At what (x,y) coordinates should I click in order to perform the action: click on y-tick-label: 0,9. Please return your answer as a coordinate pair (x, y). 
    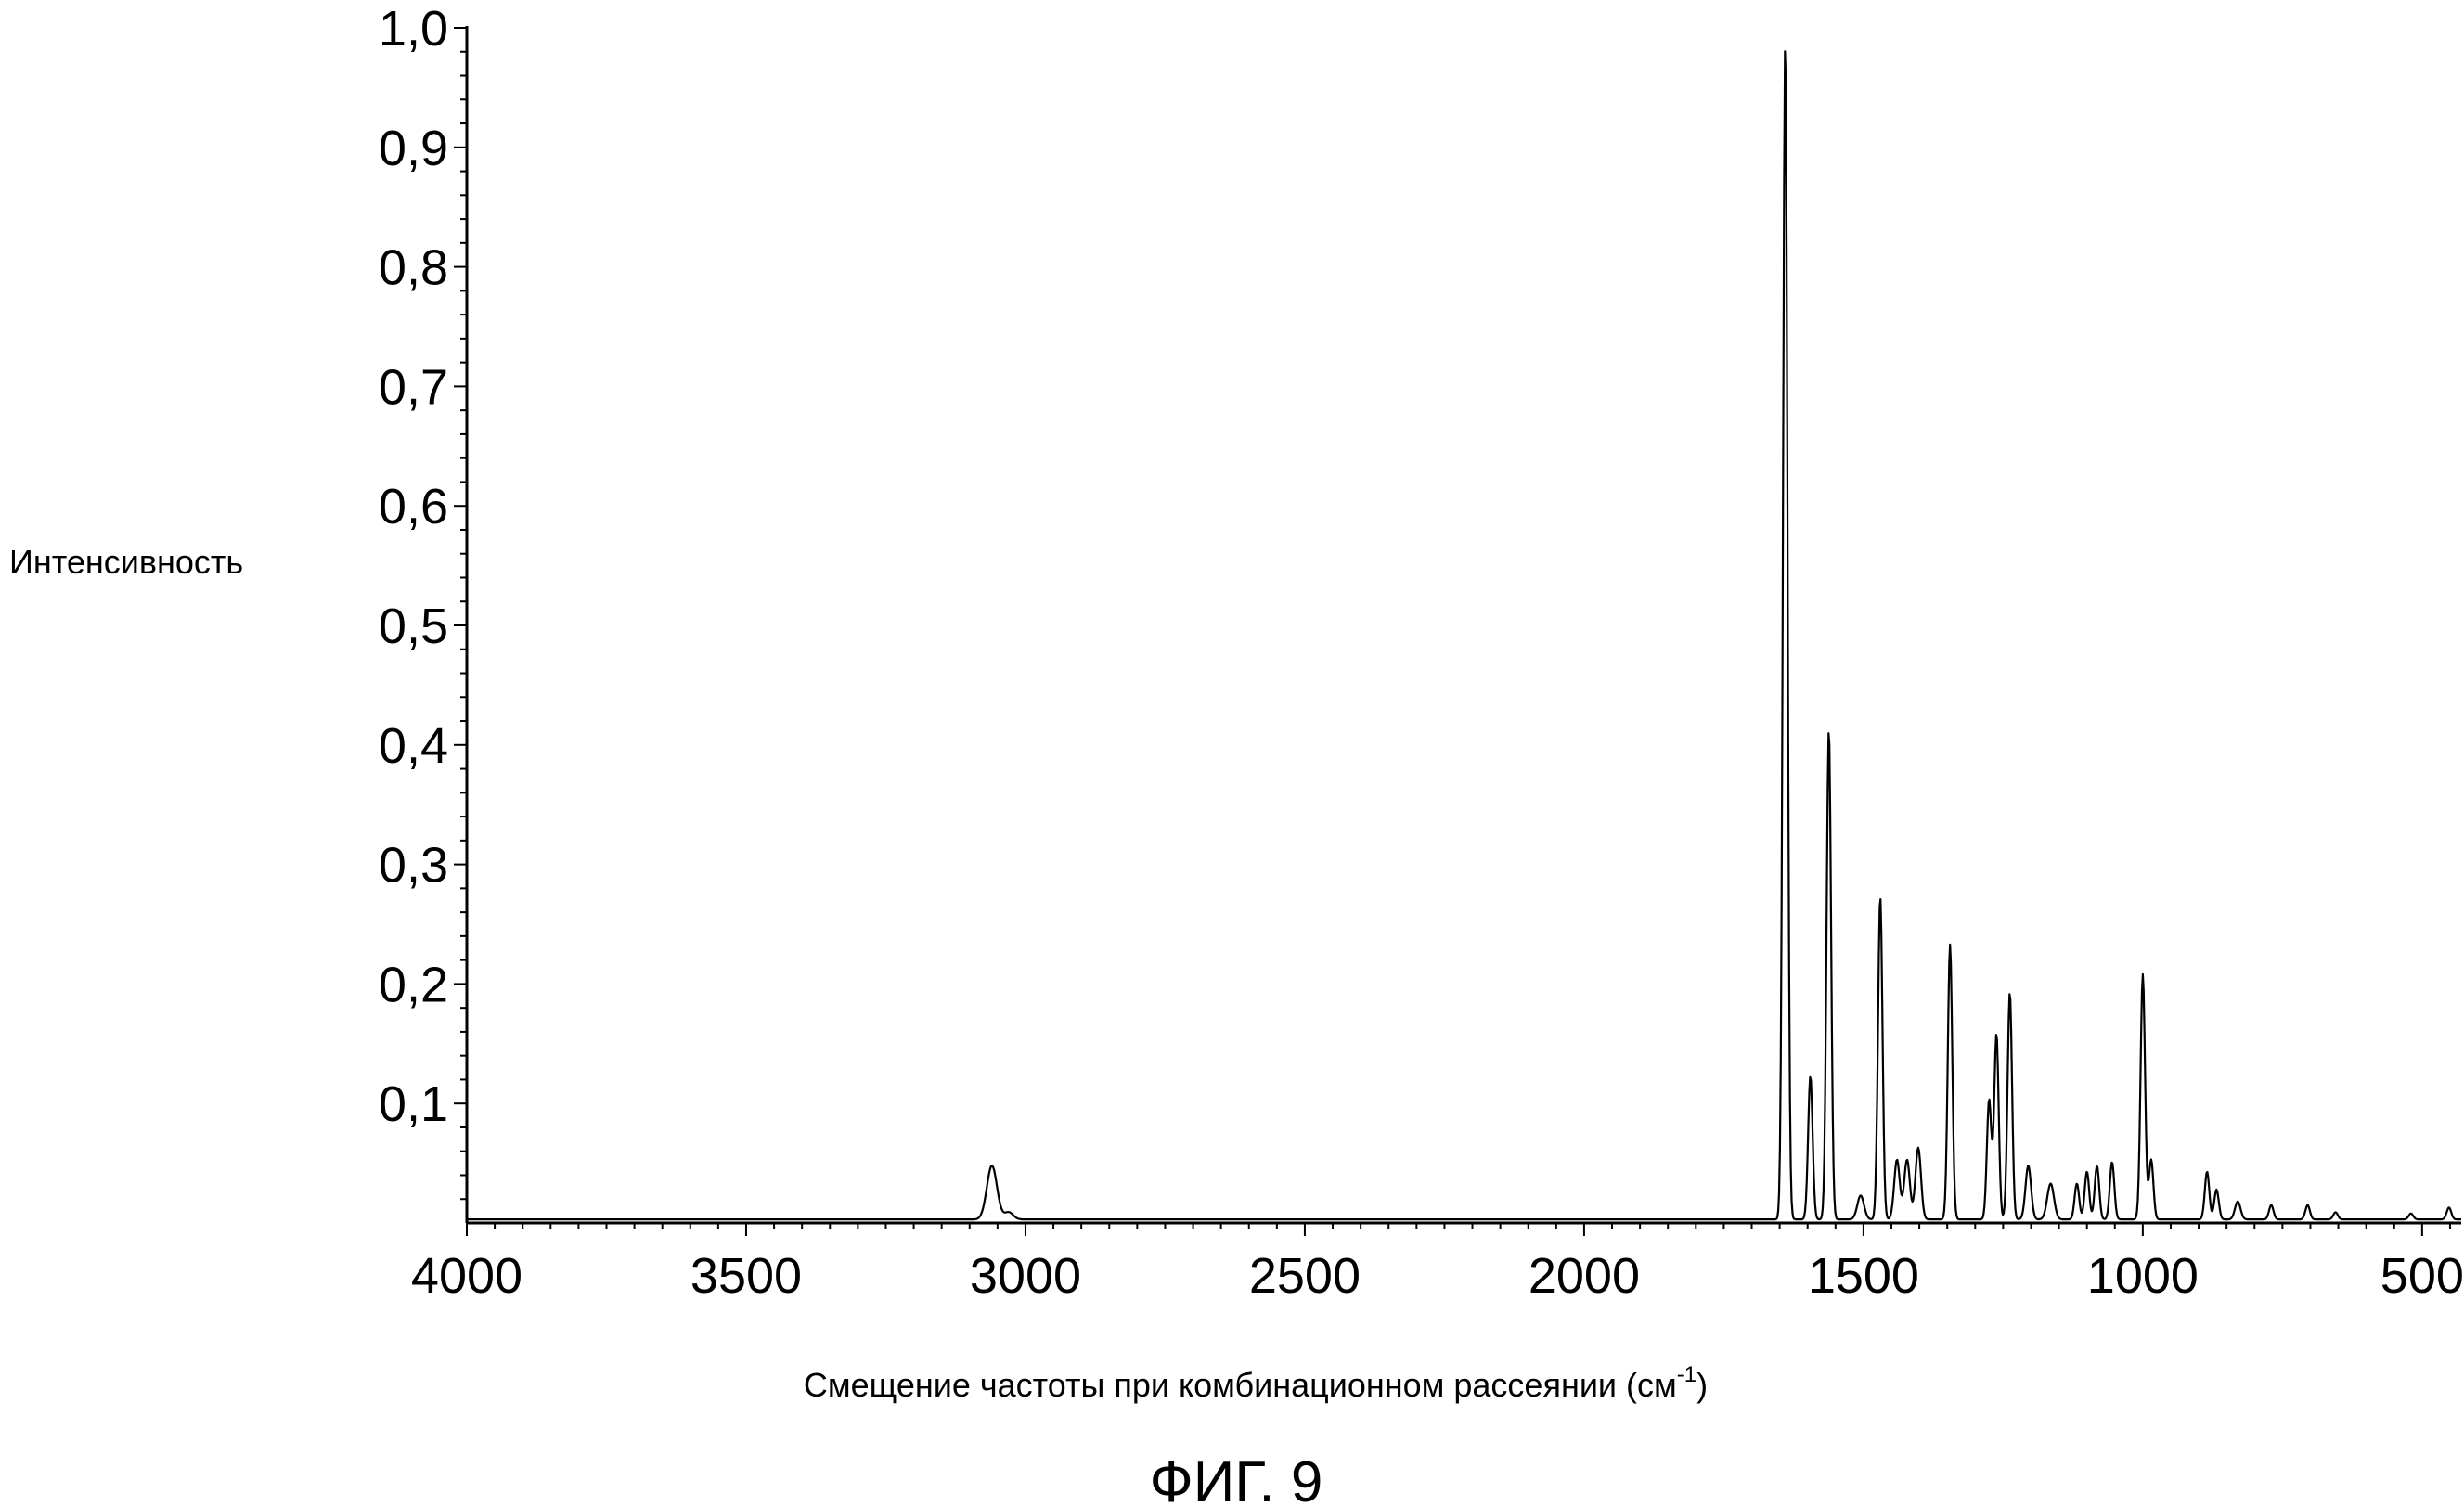
    Looking at the image, I should click on (414, 148).